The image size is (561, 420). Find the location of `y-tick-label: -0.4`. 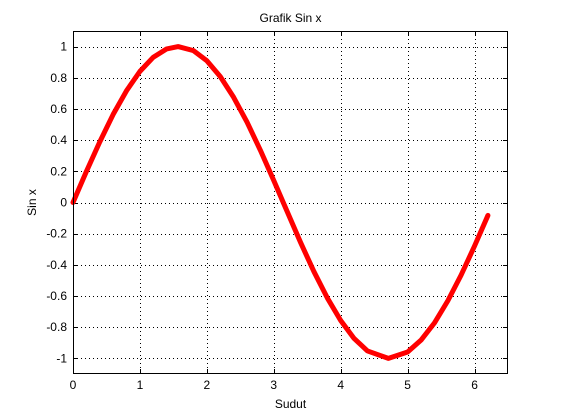

y-tick-label: -0.4 is located at coordinates (56, 265).